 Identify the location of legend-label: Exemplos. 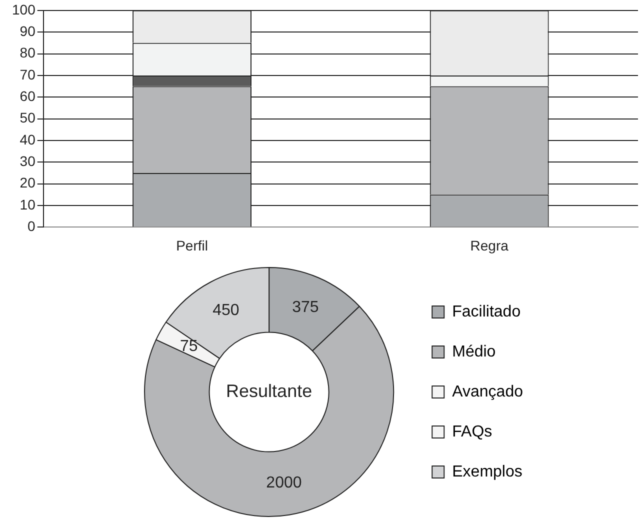
(487, 471).